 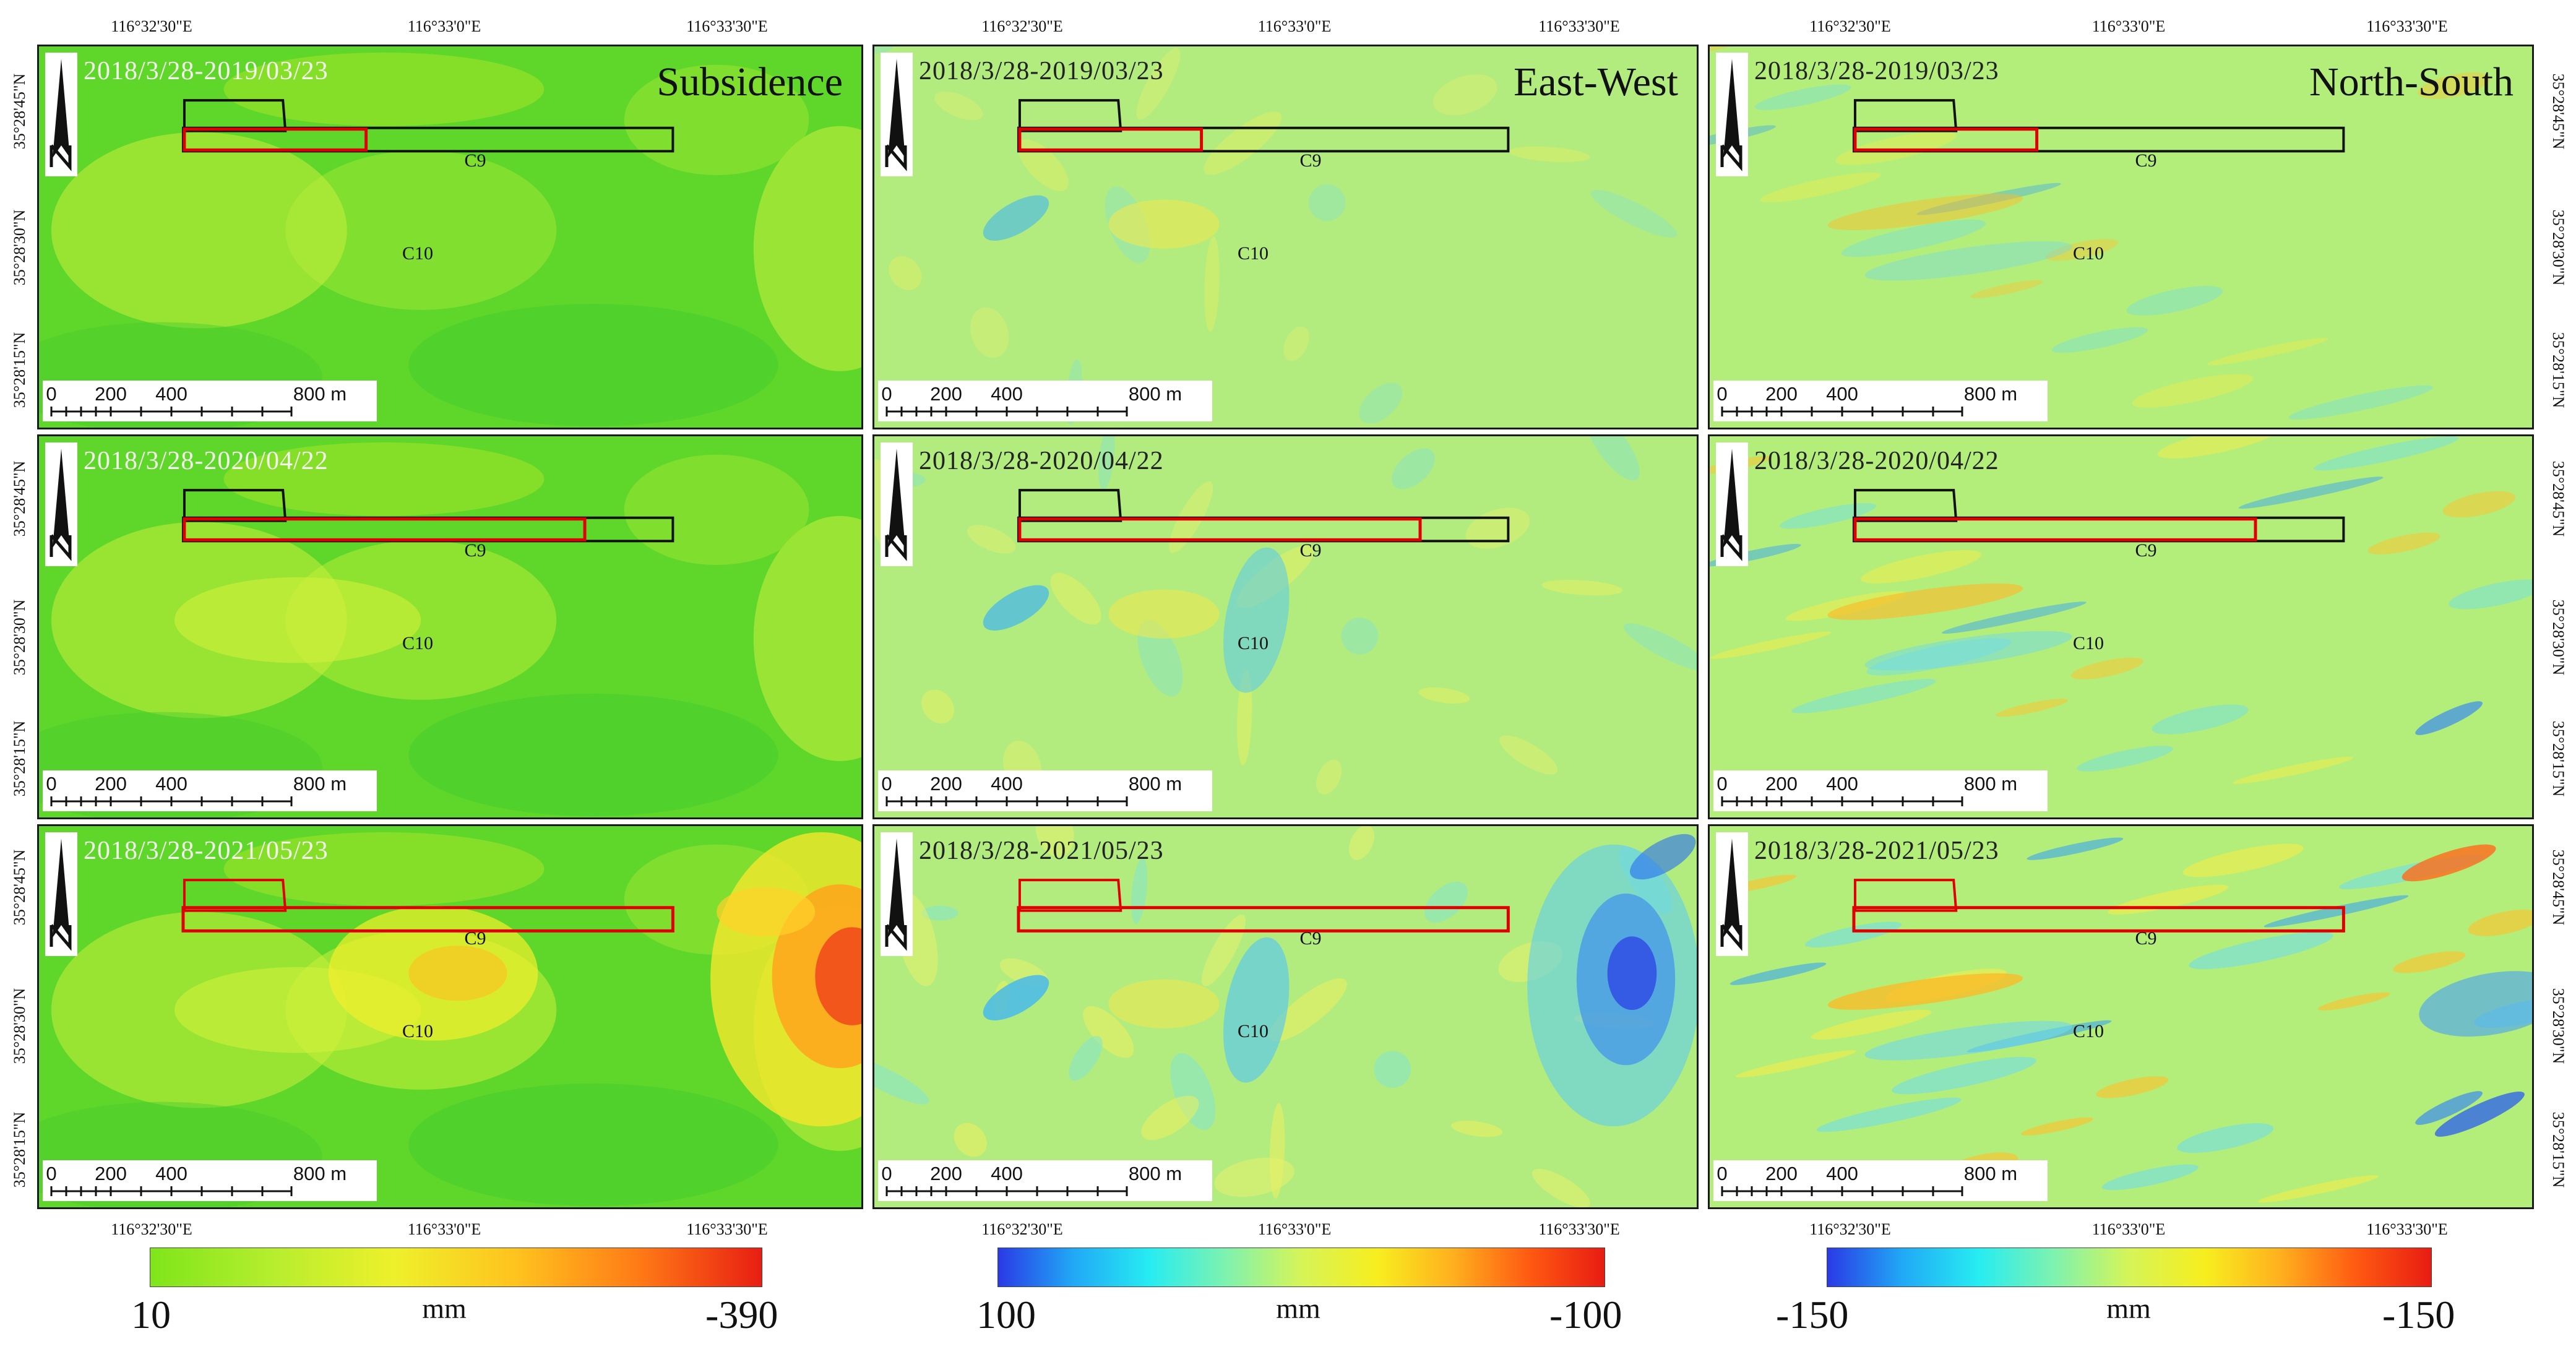 I want to click on legend-ns-unit: mm, so click(x=2128, y=1308).